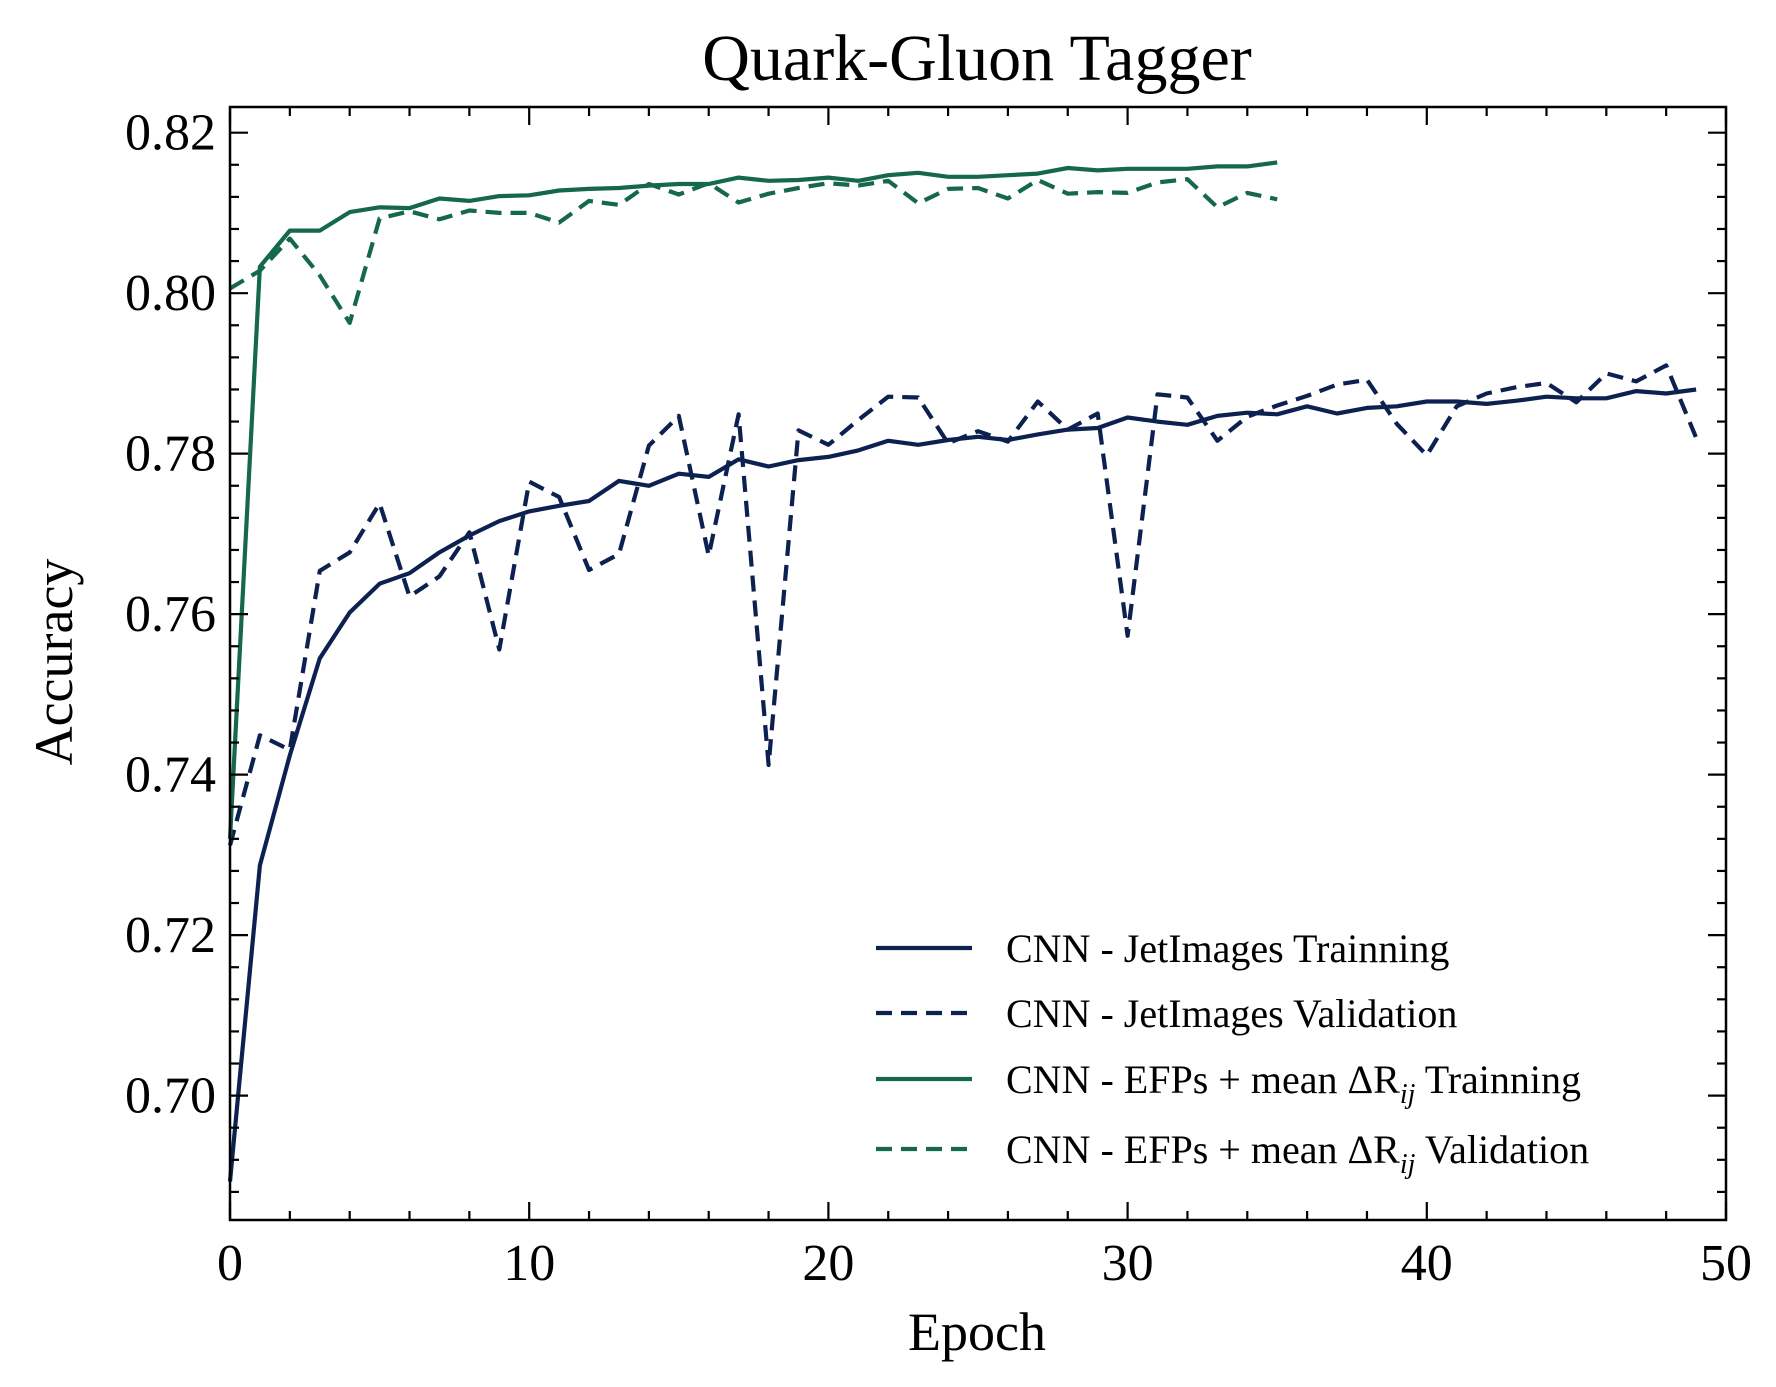  What do you see at coordinates (230, 1263) in the screenshot?
I see `x-tick-label: 0` at bounding box center [230, 1263].